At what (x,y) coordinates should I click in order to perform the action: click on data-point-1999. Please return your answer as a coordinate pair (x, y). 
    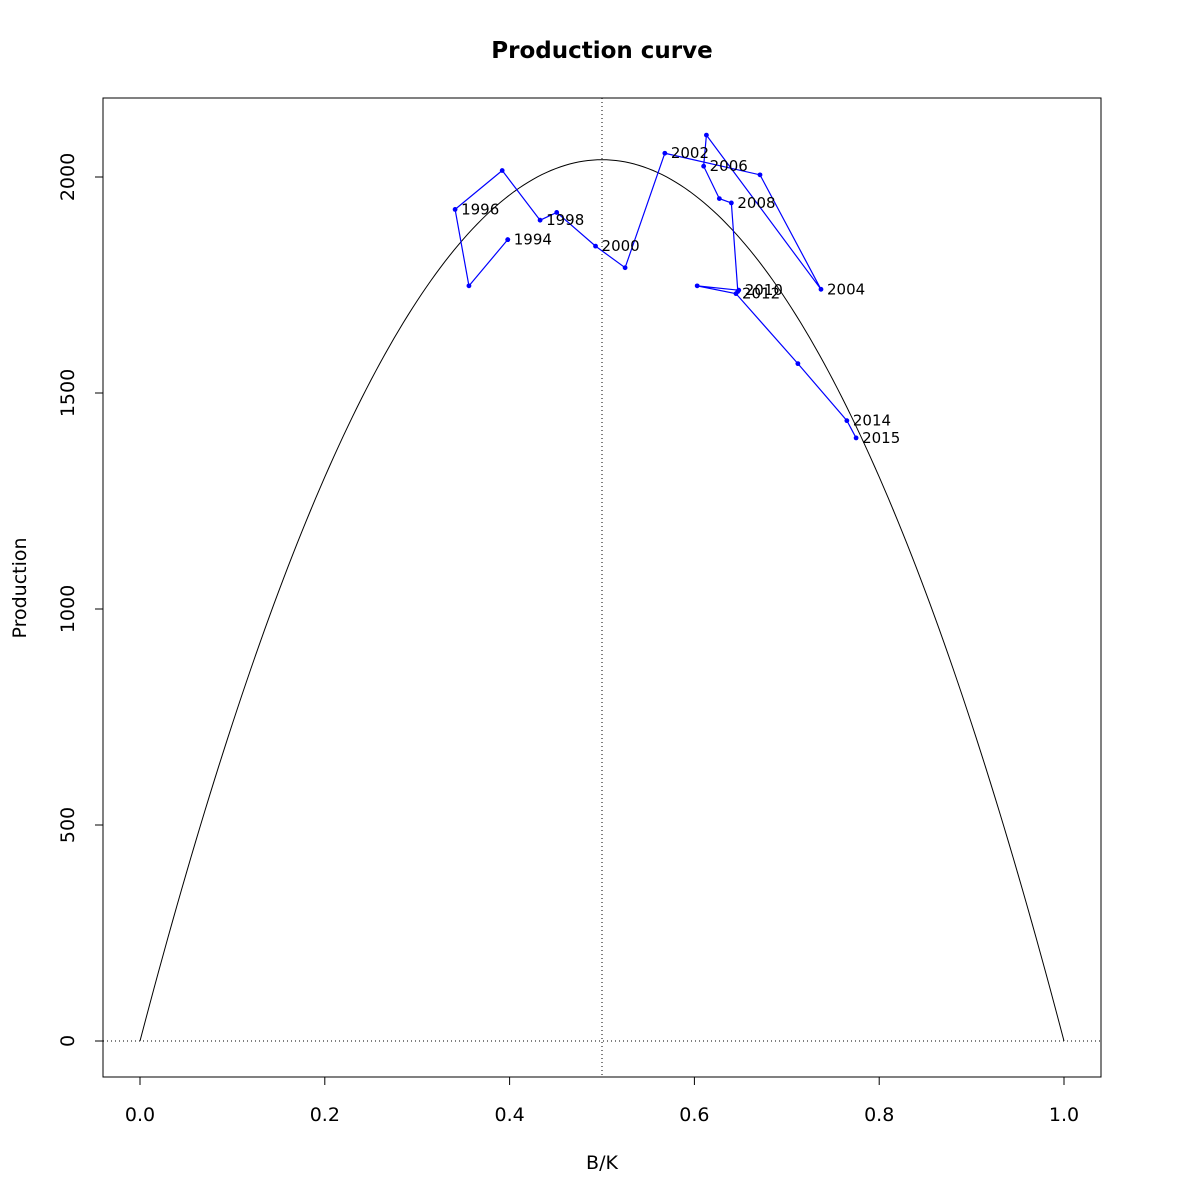
    Looking at the image, I should click on (557, 212).